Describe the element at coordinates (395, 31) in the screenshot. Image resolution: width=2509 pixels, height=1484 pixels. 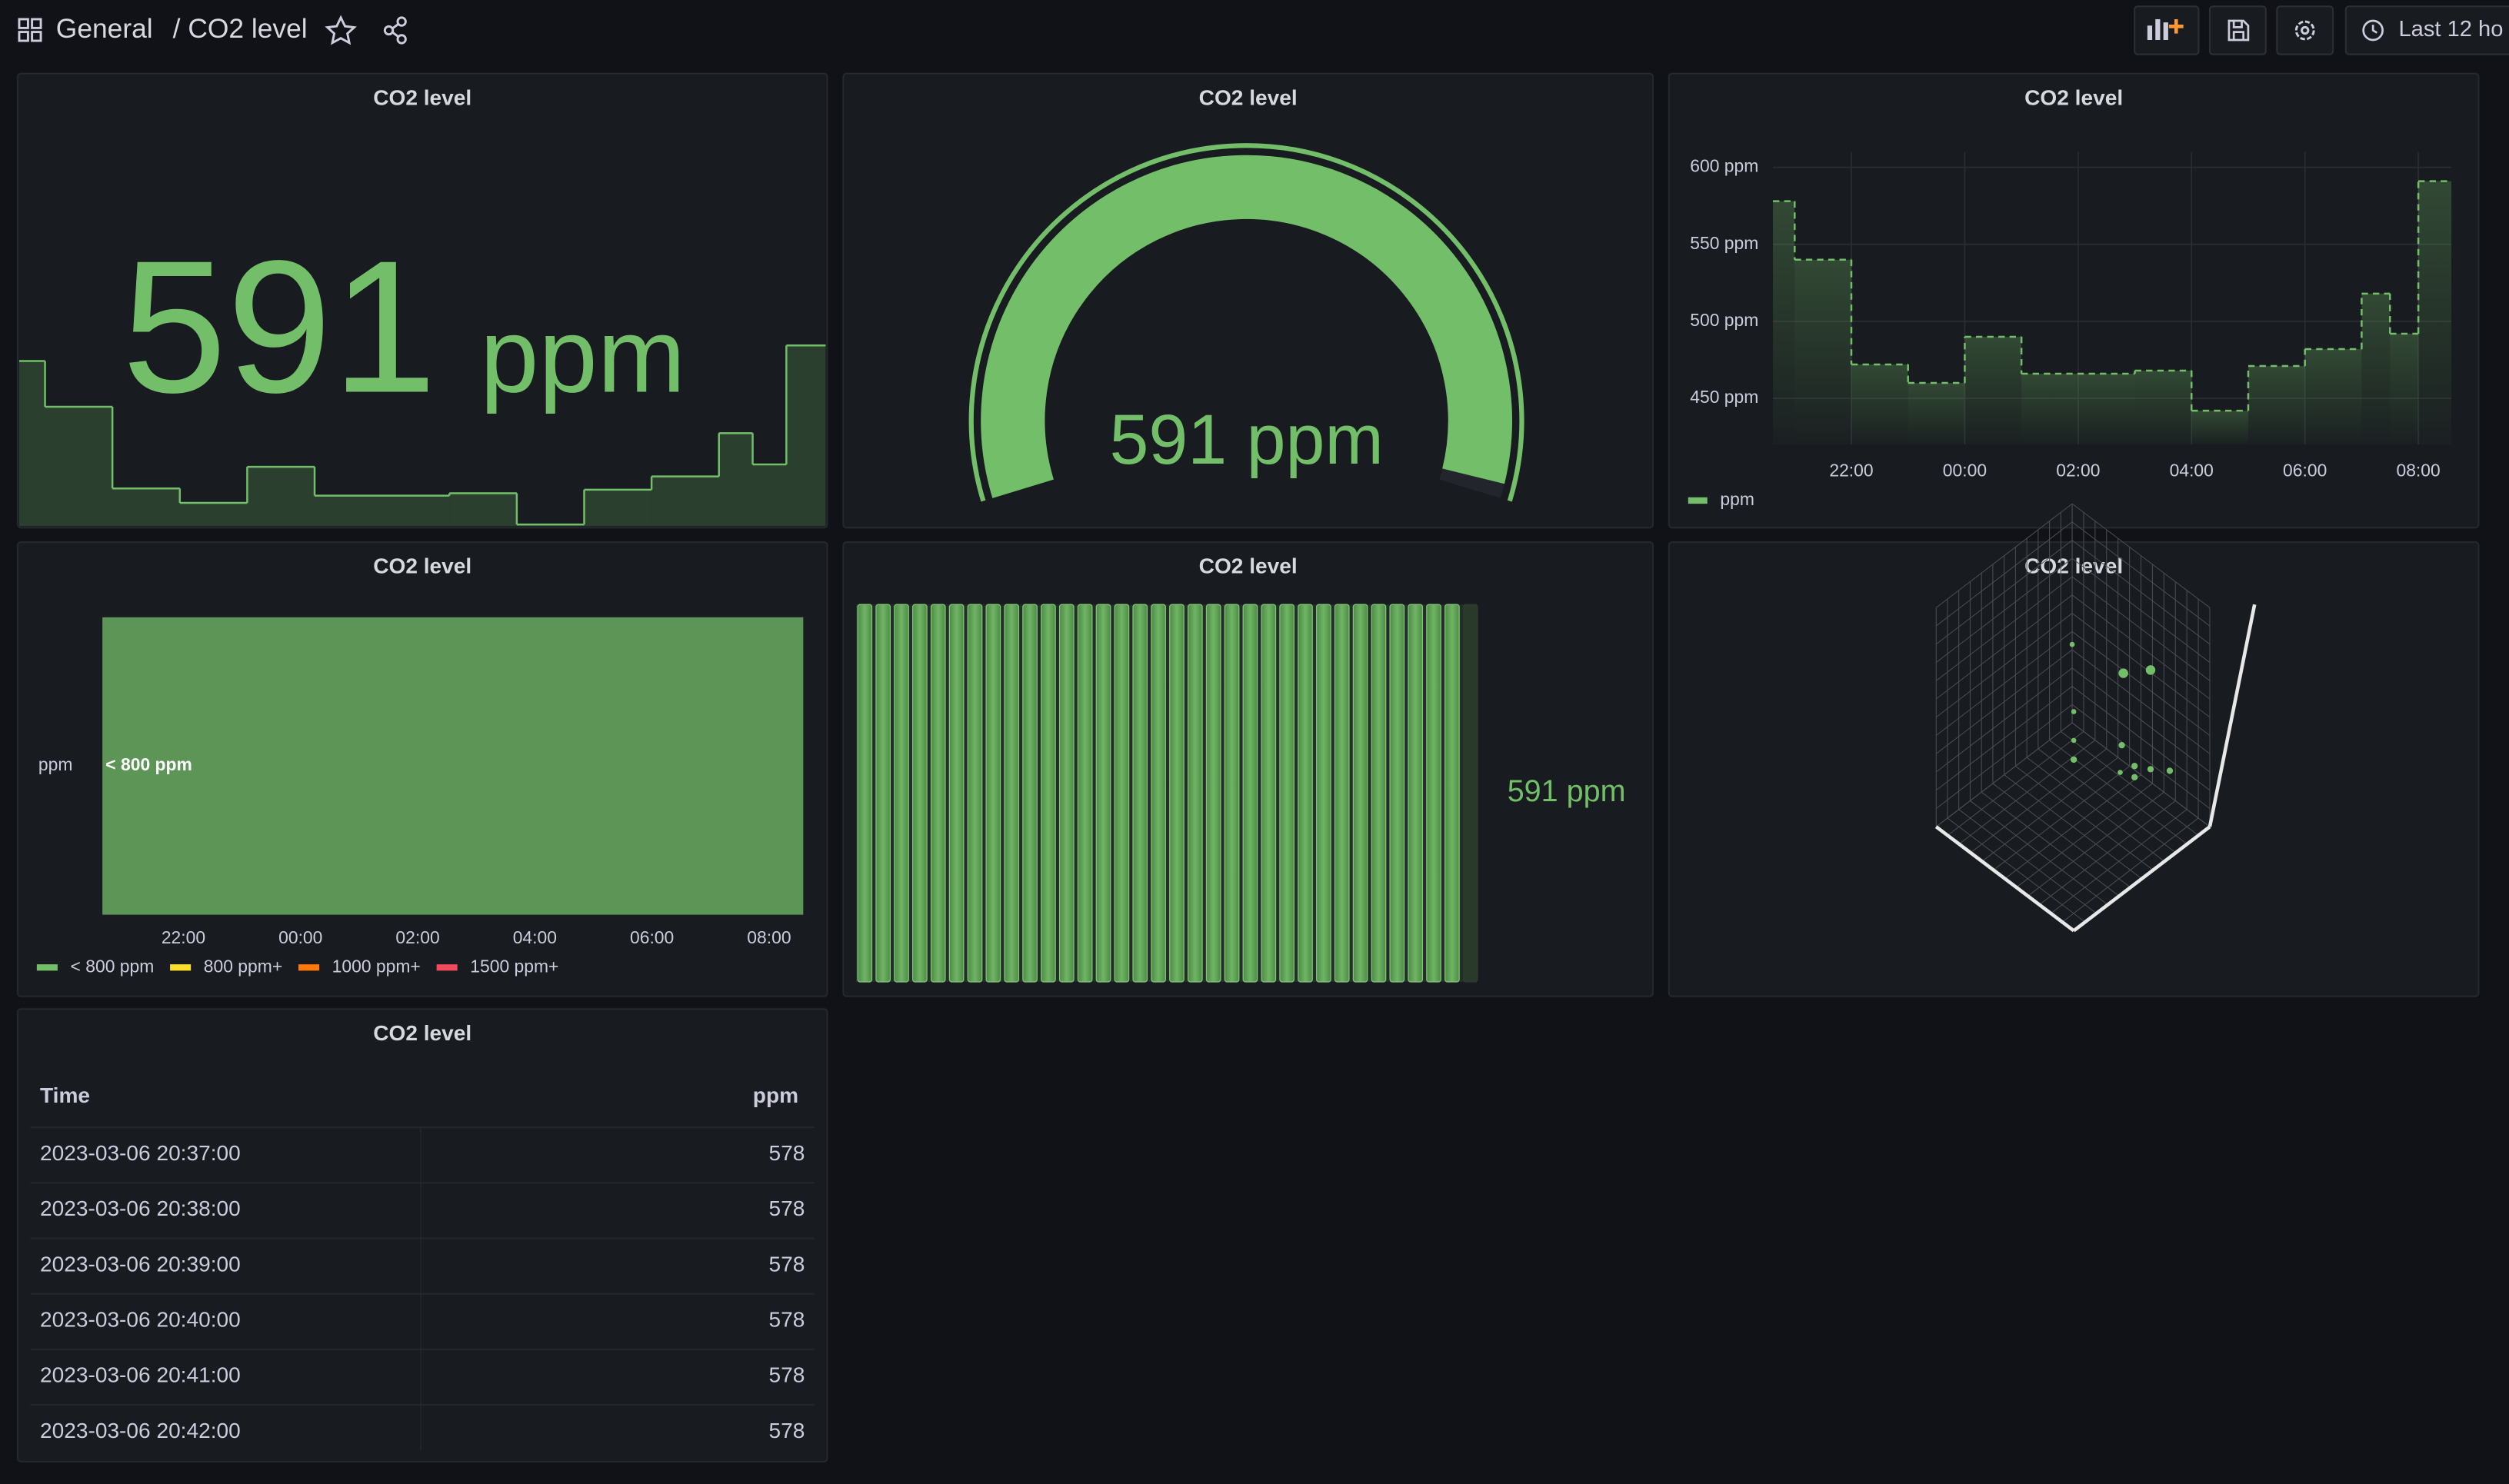
I see `share-icon` at that location.